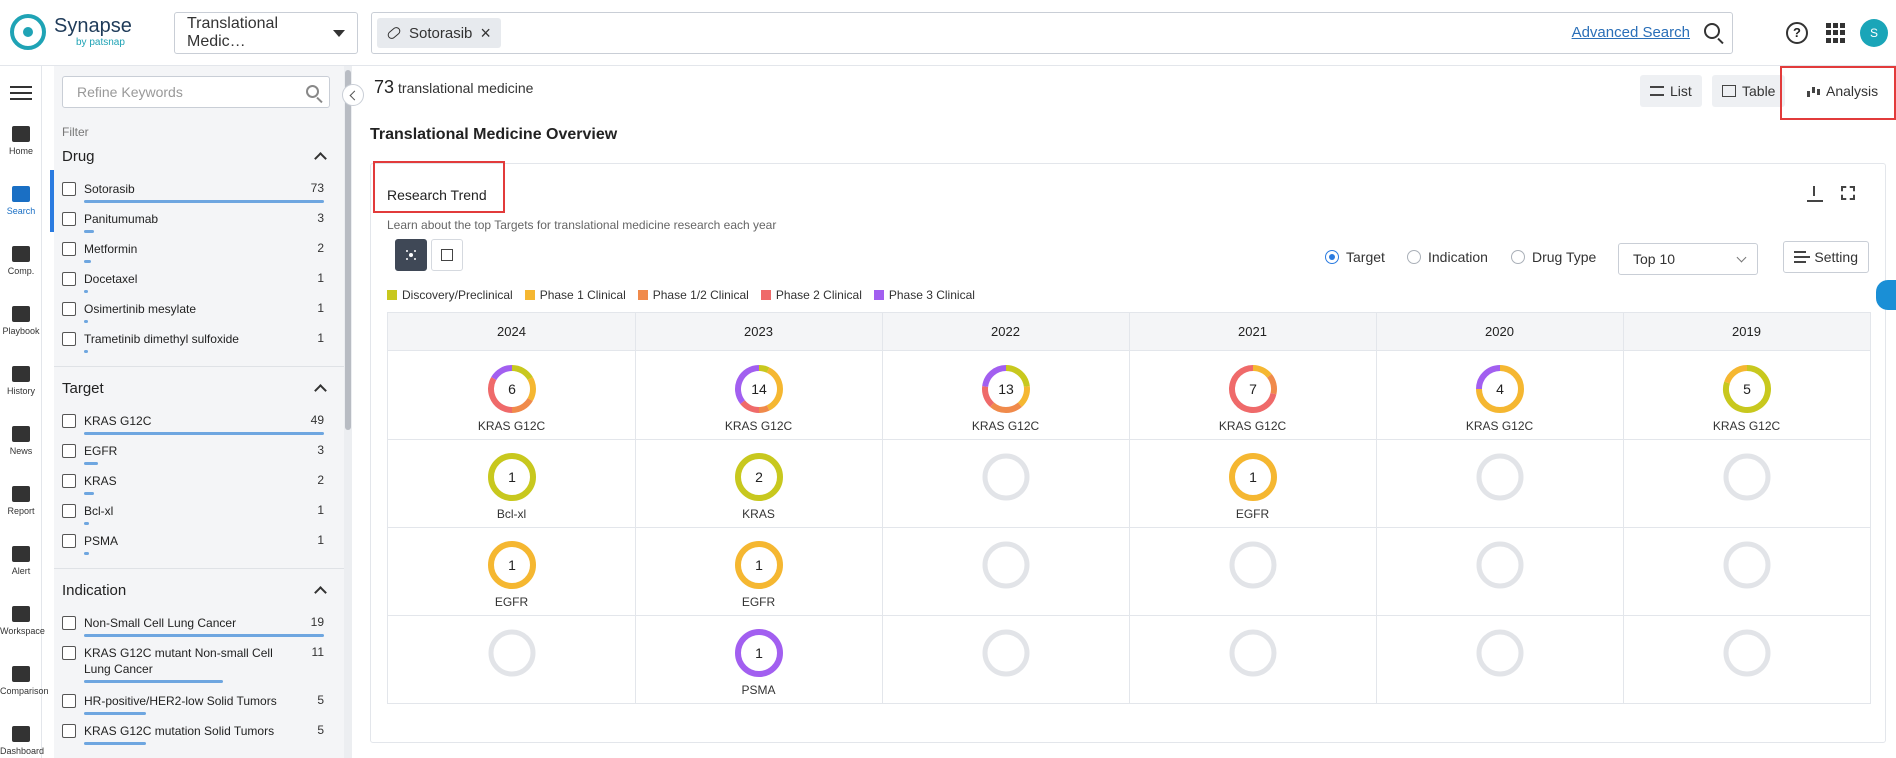  I want to click on bubble-view-toggle, so click(411, 255).